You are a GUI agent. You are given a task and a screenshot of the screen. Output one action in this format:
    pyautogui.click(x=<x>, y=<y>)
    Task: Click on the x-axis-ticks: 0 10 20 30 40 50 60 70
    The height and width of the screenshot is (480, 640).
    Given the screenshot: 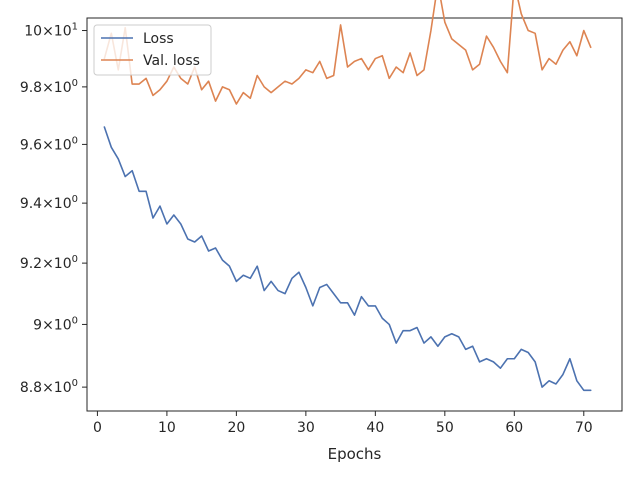 What is the action you would take?
    pyautogui.click(x=343, y=423)
    